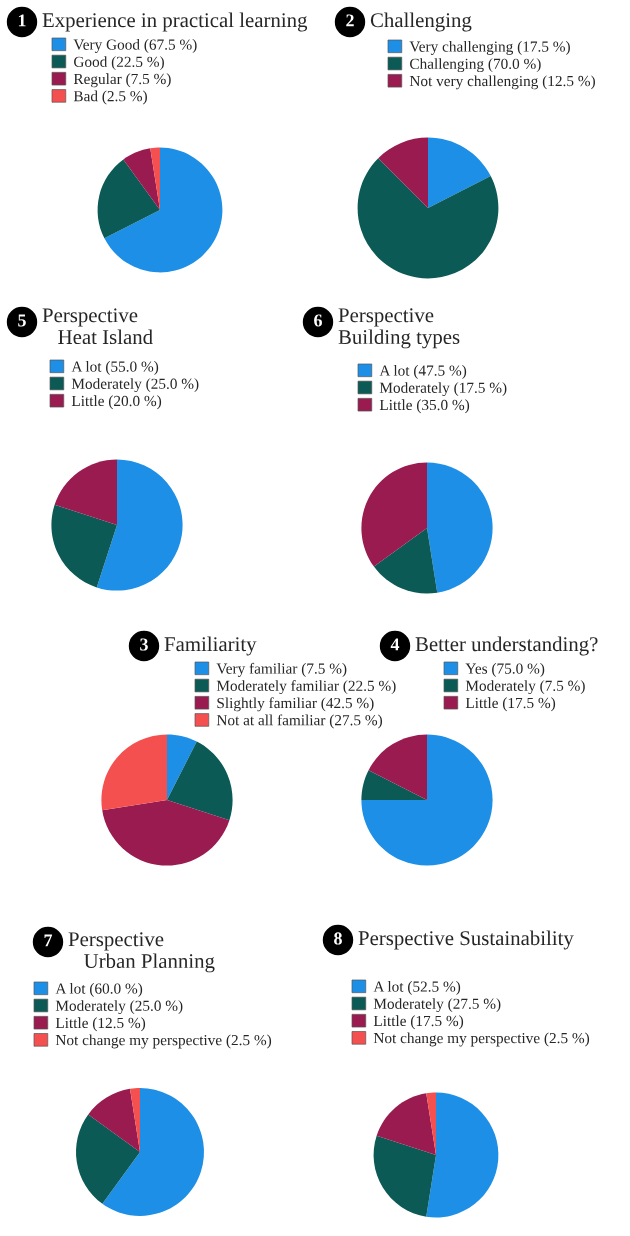 This screenshot has height=1236, width=630. Describe the element at coordinates (281, 669) in the screenshot. I see `legend-label: Very familiar (7.5 %)` at that location.